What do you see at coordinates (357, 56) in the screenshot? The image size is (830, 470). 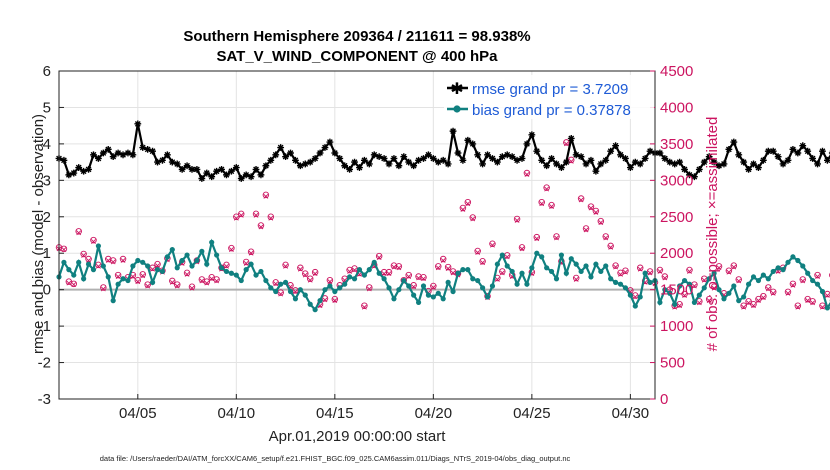 I see `chart-subtitle: SAT_V_WIND_COMPONENT @ 400 hPa` at bounding box center [357, 56].